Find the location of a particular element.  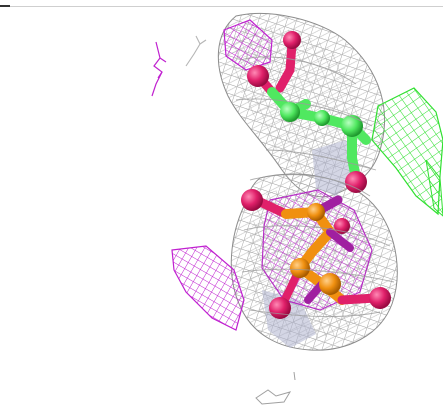

density-mesh-magenta-top is located at coordinates (248, 45).